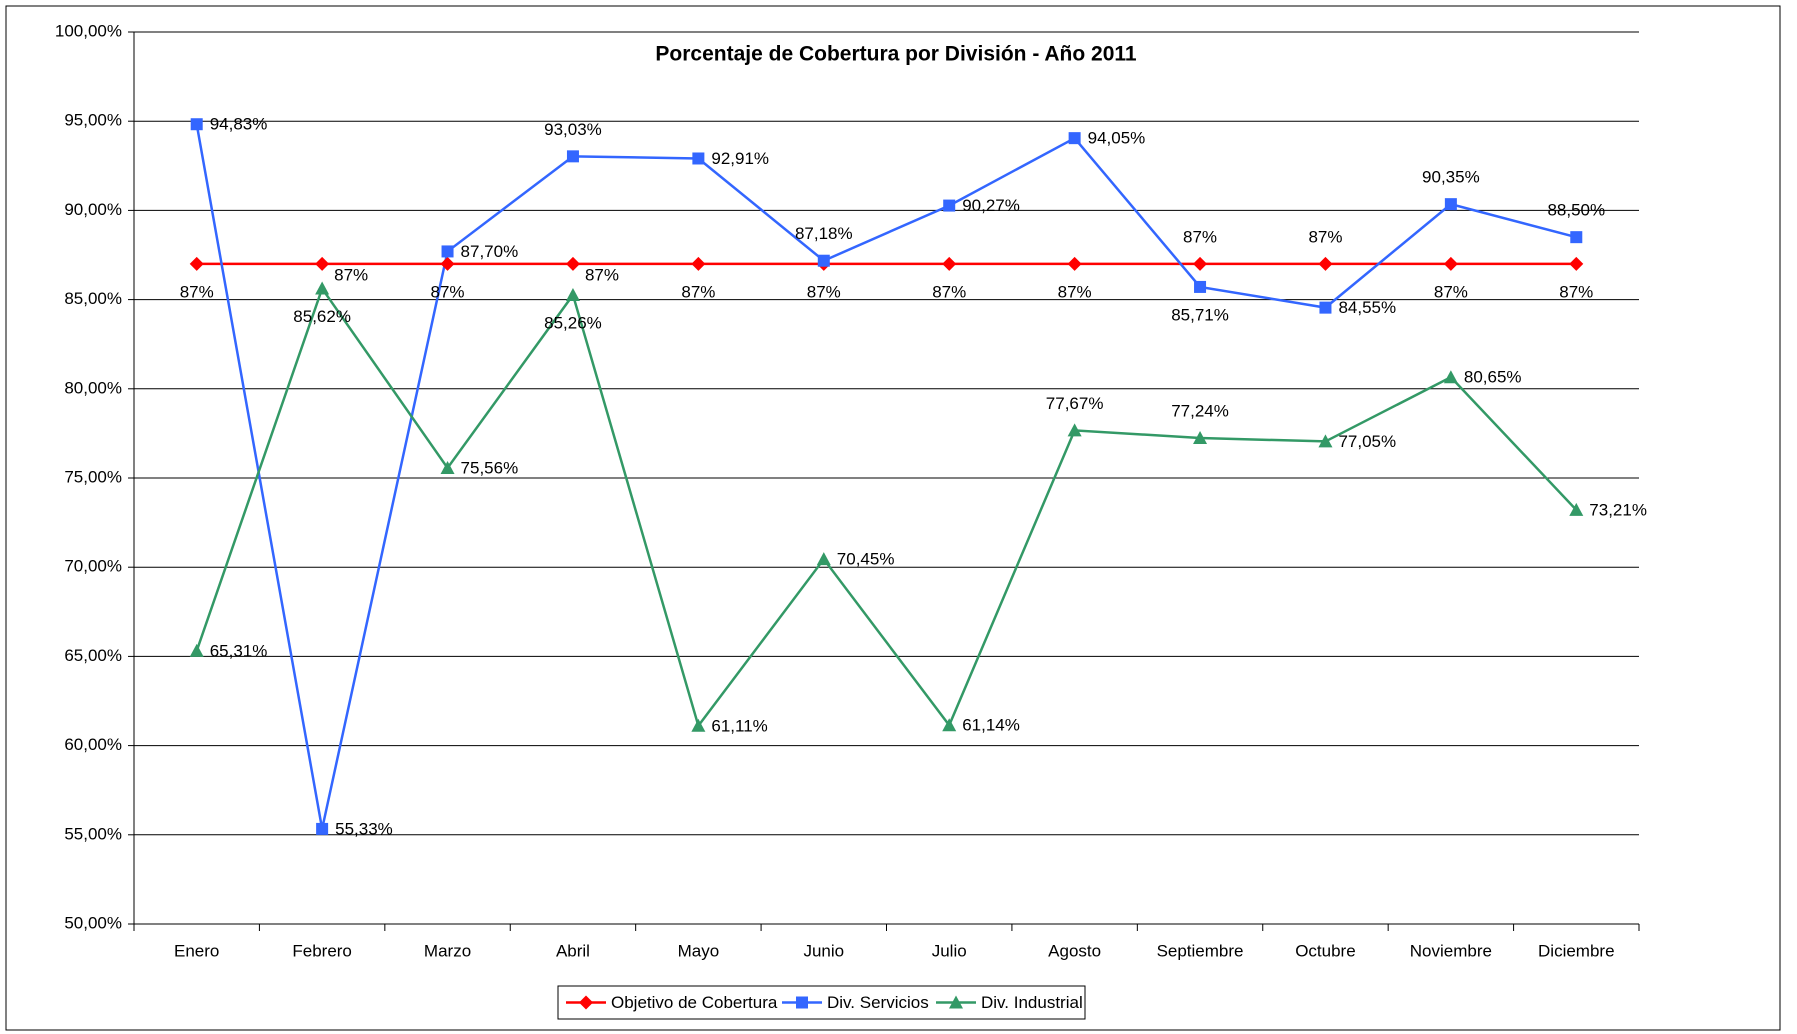 The height and width of the screenshot is (1034, 1797). What do you see at coordinates (93, 833) in the screenshot?
I see `y-tick-label: 55,00%` at bounding box center [93, 833].